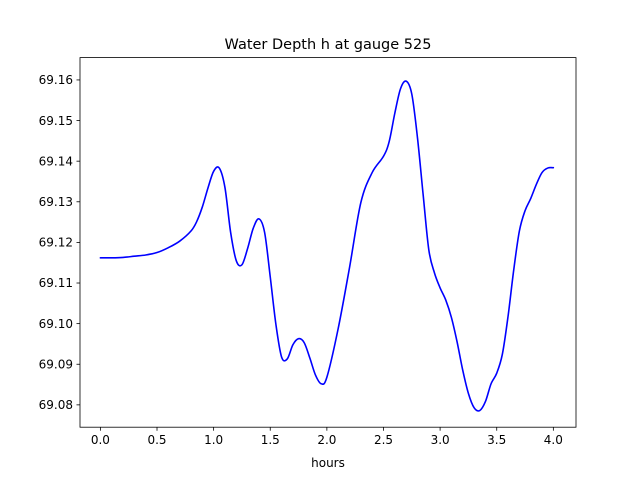  What do you see at coordinates (383, 440) in the screenshot?
I see `x-tick-label: 2.5` at bounding box center [383, 440].